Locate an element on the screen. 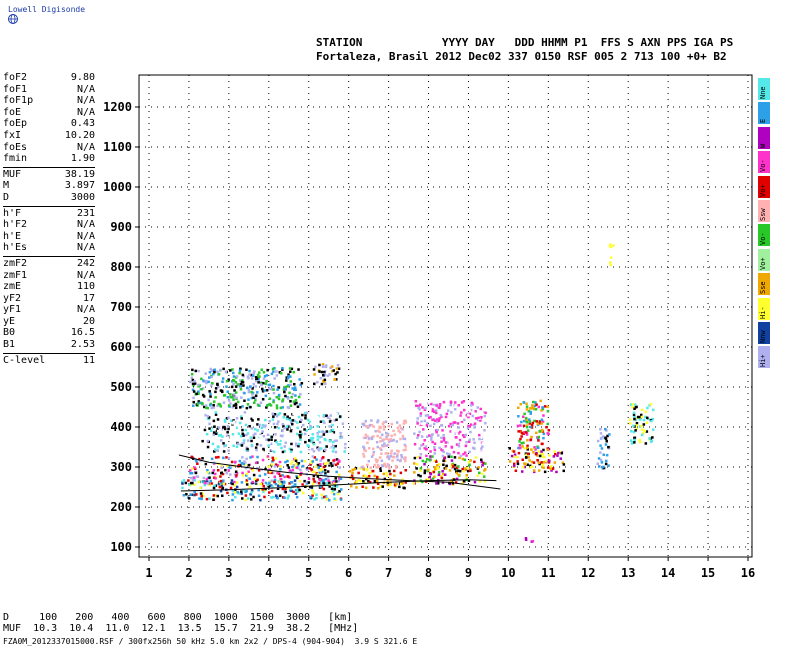  param-value: 0.43 is located at coordinates (82, 124).